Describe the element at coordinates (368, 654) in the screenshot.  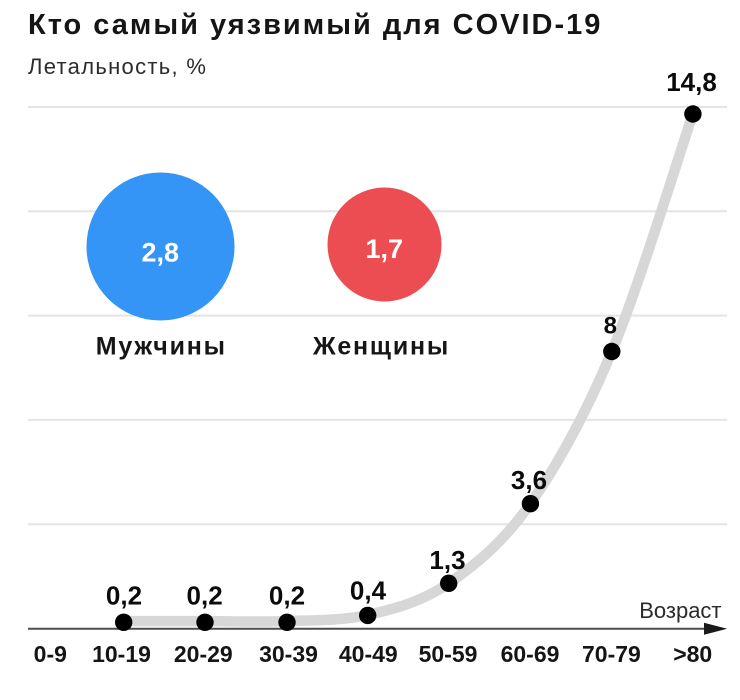
I see `svg-text: 40-49` at that location.